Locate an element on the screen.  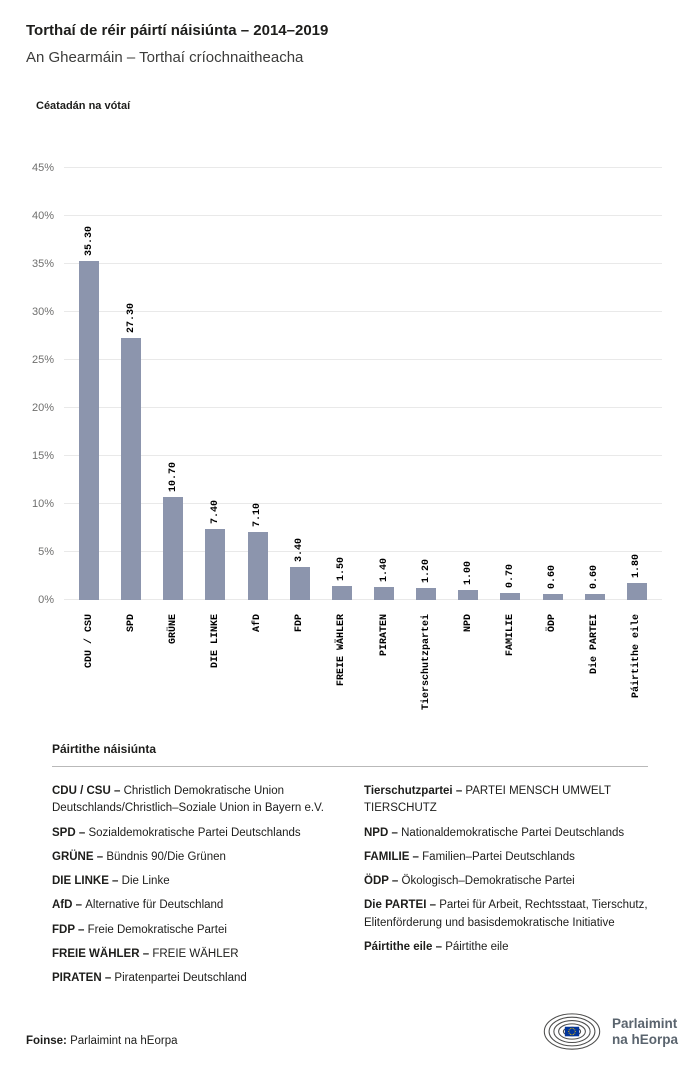
x-axis-cell: FDP is located at coordinates (300, 669).